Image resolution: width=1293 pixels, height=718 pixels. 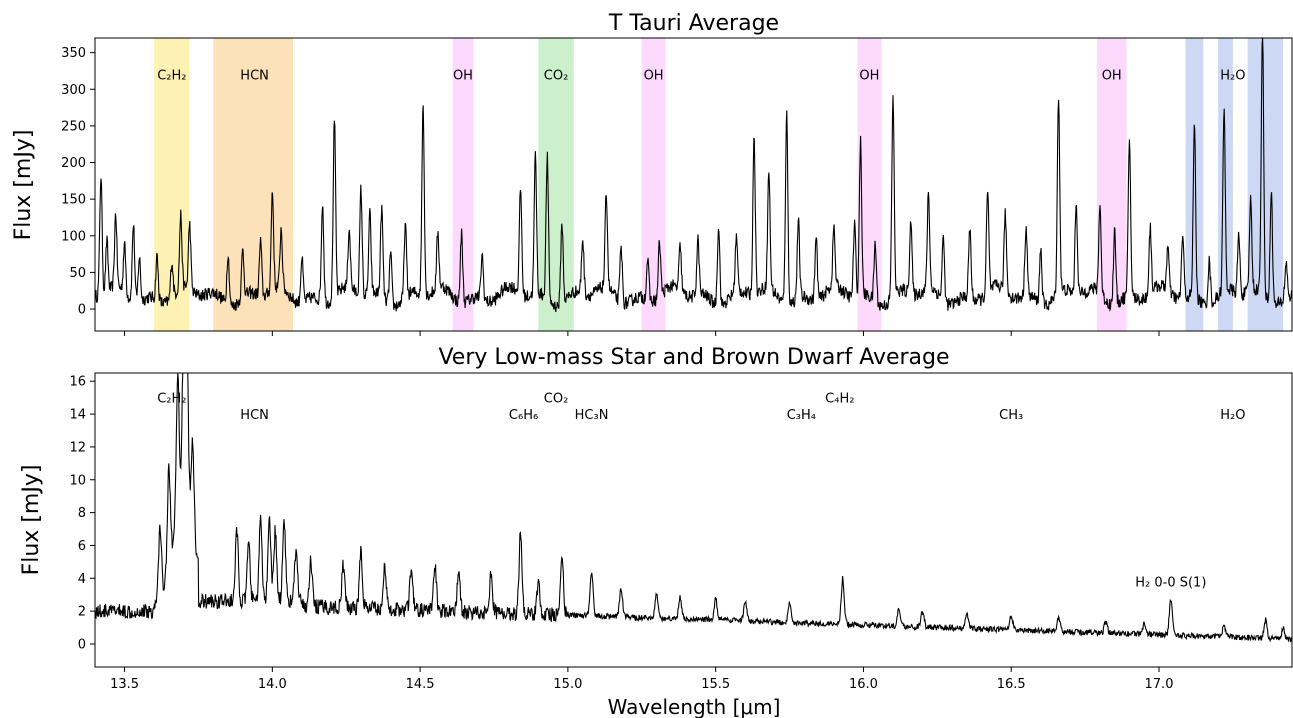 What do you see at coordinates (77, 480) in the screenshot?
I see `y-tick-label: 10` at bounding box center [77, 480].